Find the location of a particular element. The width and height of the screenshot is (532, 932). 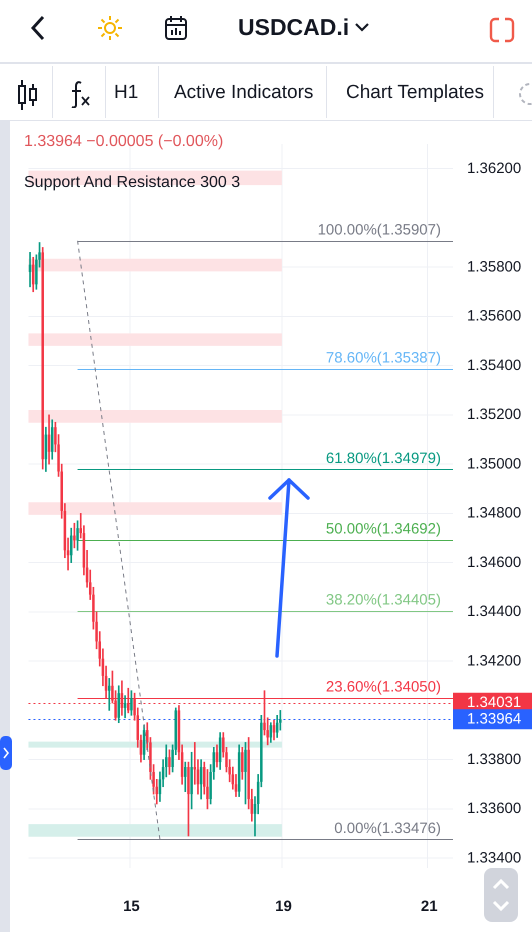

ref-line-label: 23.60%(1.34050) is located at coordinates (383, 687).